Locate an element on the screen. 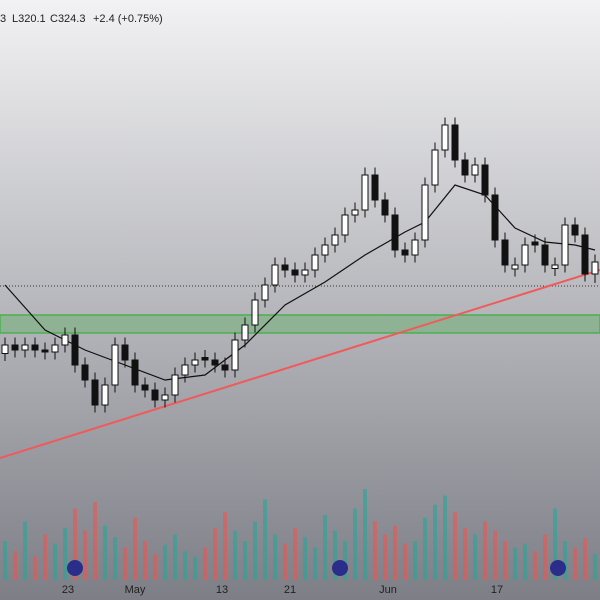 Image resolution: width=600 pixels, height=600 pixels. header-fragment: 3 is located at coordinates (3, 19).